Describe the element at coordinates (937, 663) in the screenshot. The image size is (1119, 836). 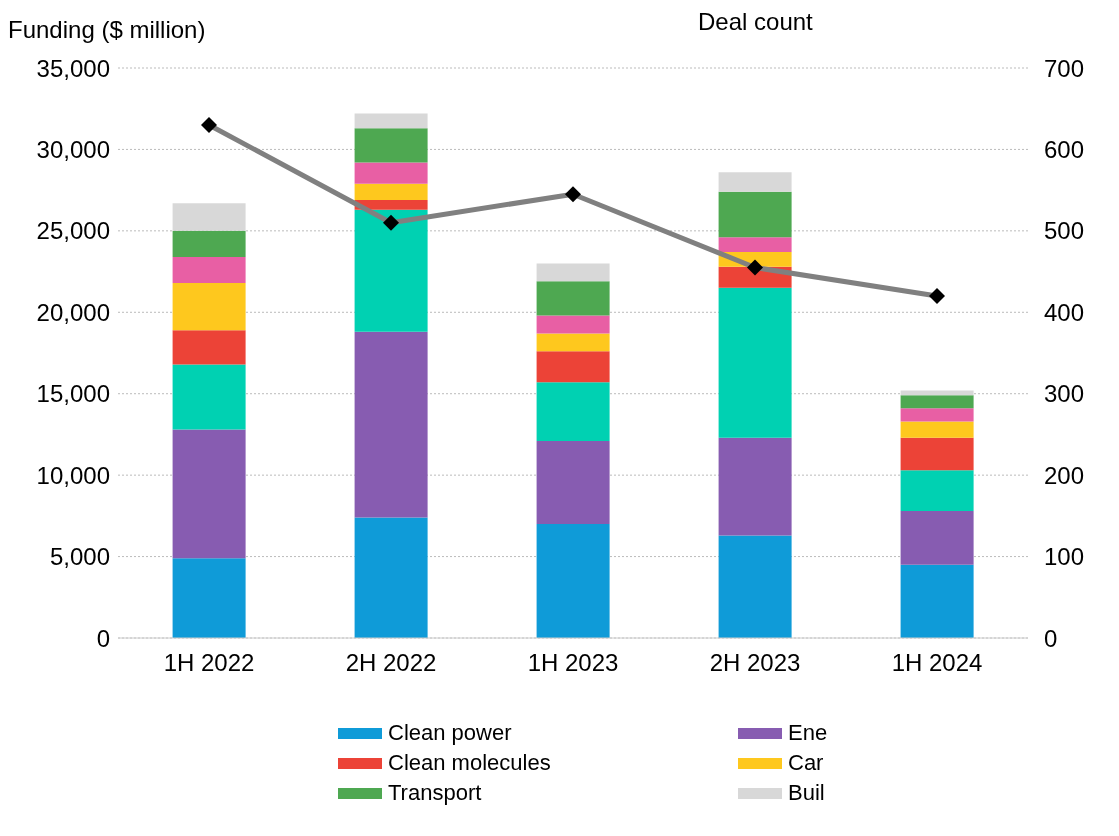
I see `x-tick-label: 1H 2024` at that location.